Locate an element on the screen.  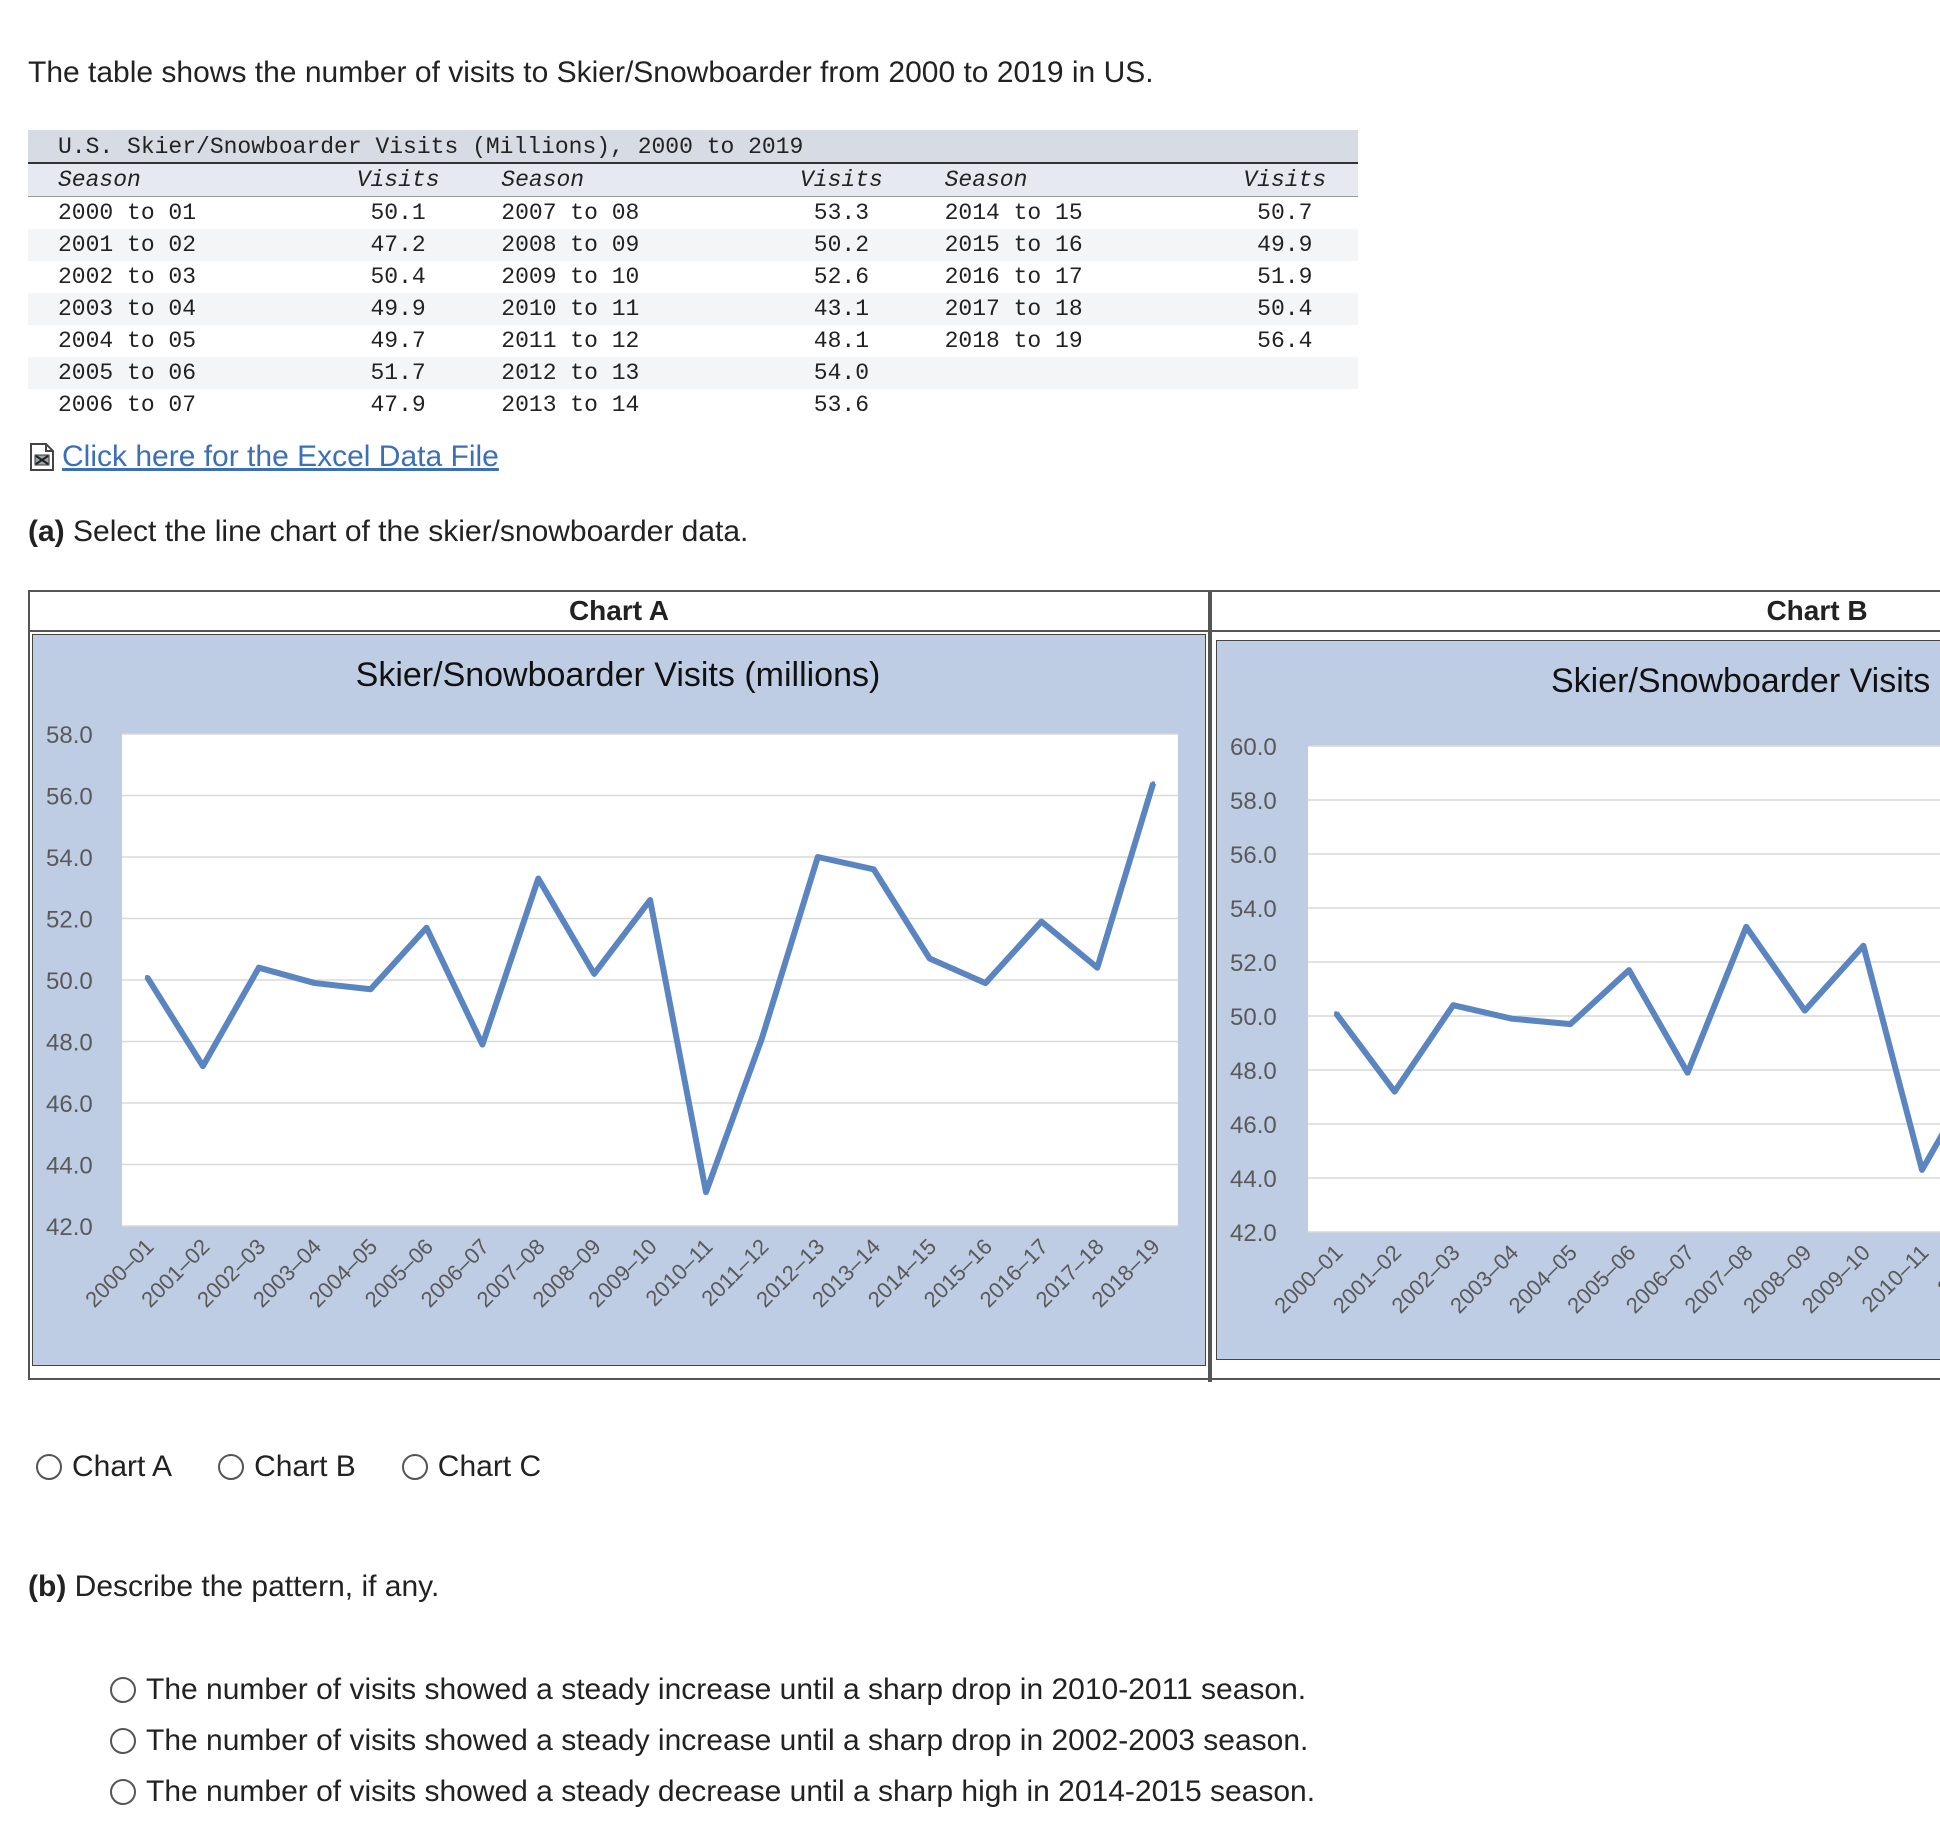
y-tick-label: 52.0 is located at coordinates (1253, 963).